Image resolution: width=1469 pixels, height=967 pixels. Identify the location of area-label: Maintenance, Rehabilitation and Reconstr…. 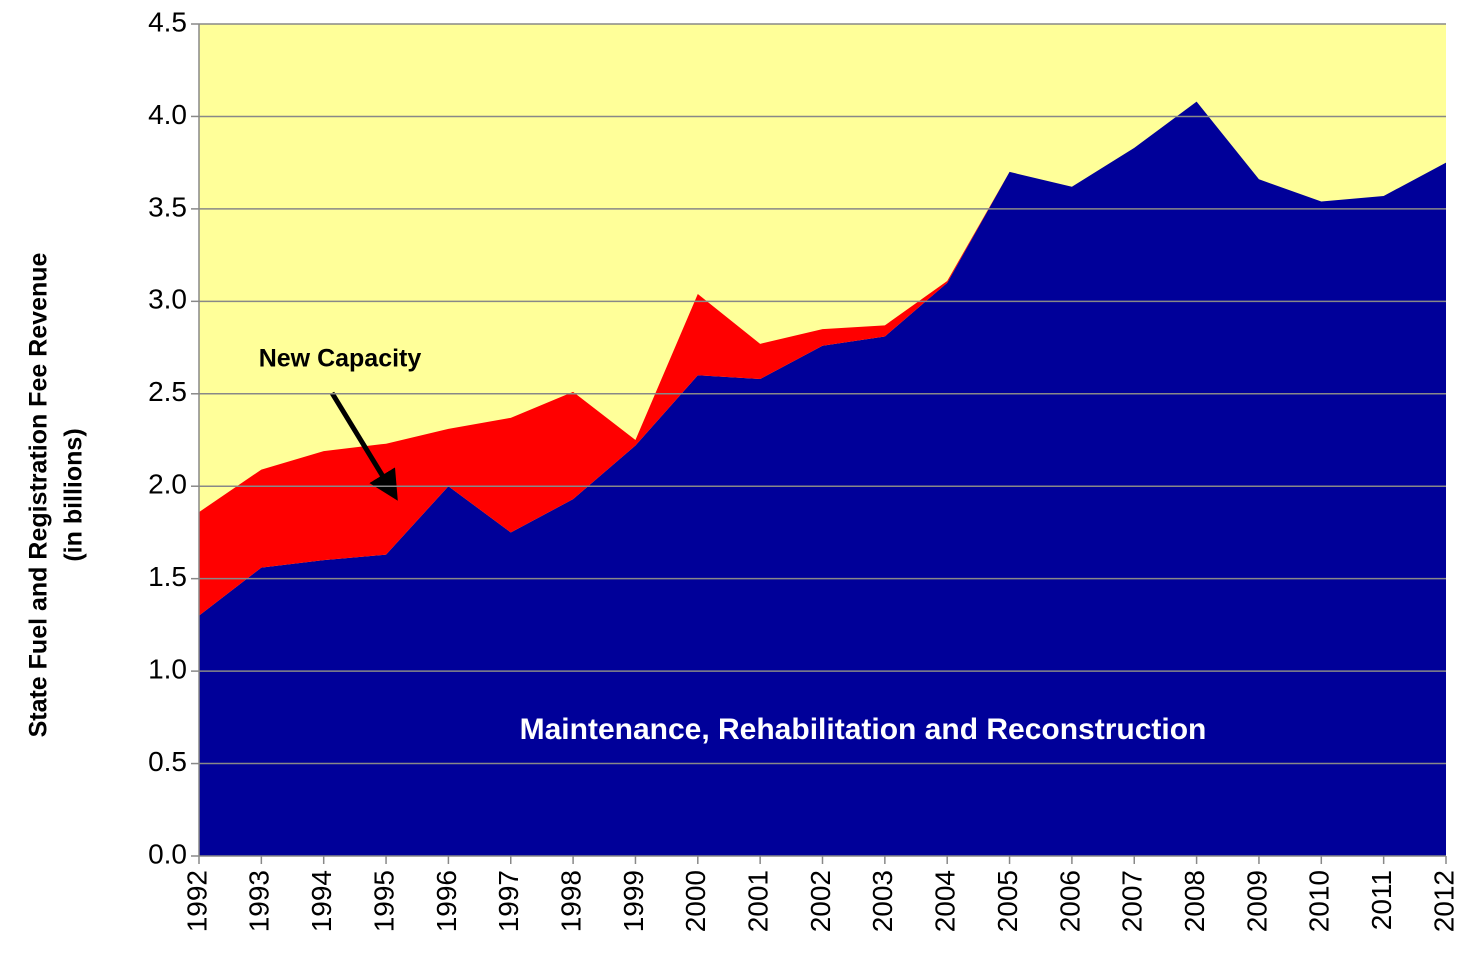
(863, 729).